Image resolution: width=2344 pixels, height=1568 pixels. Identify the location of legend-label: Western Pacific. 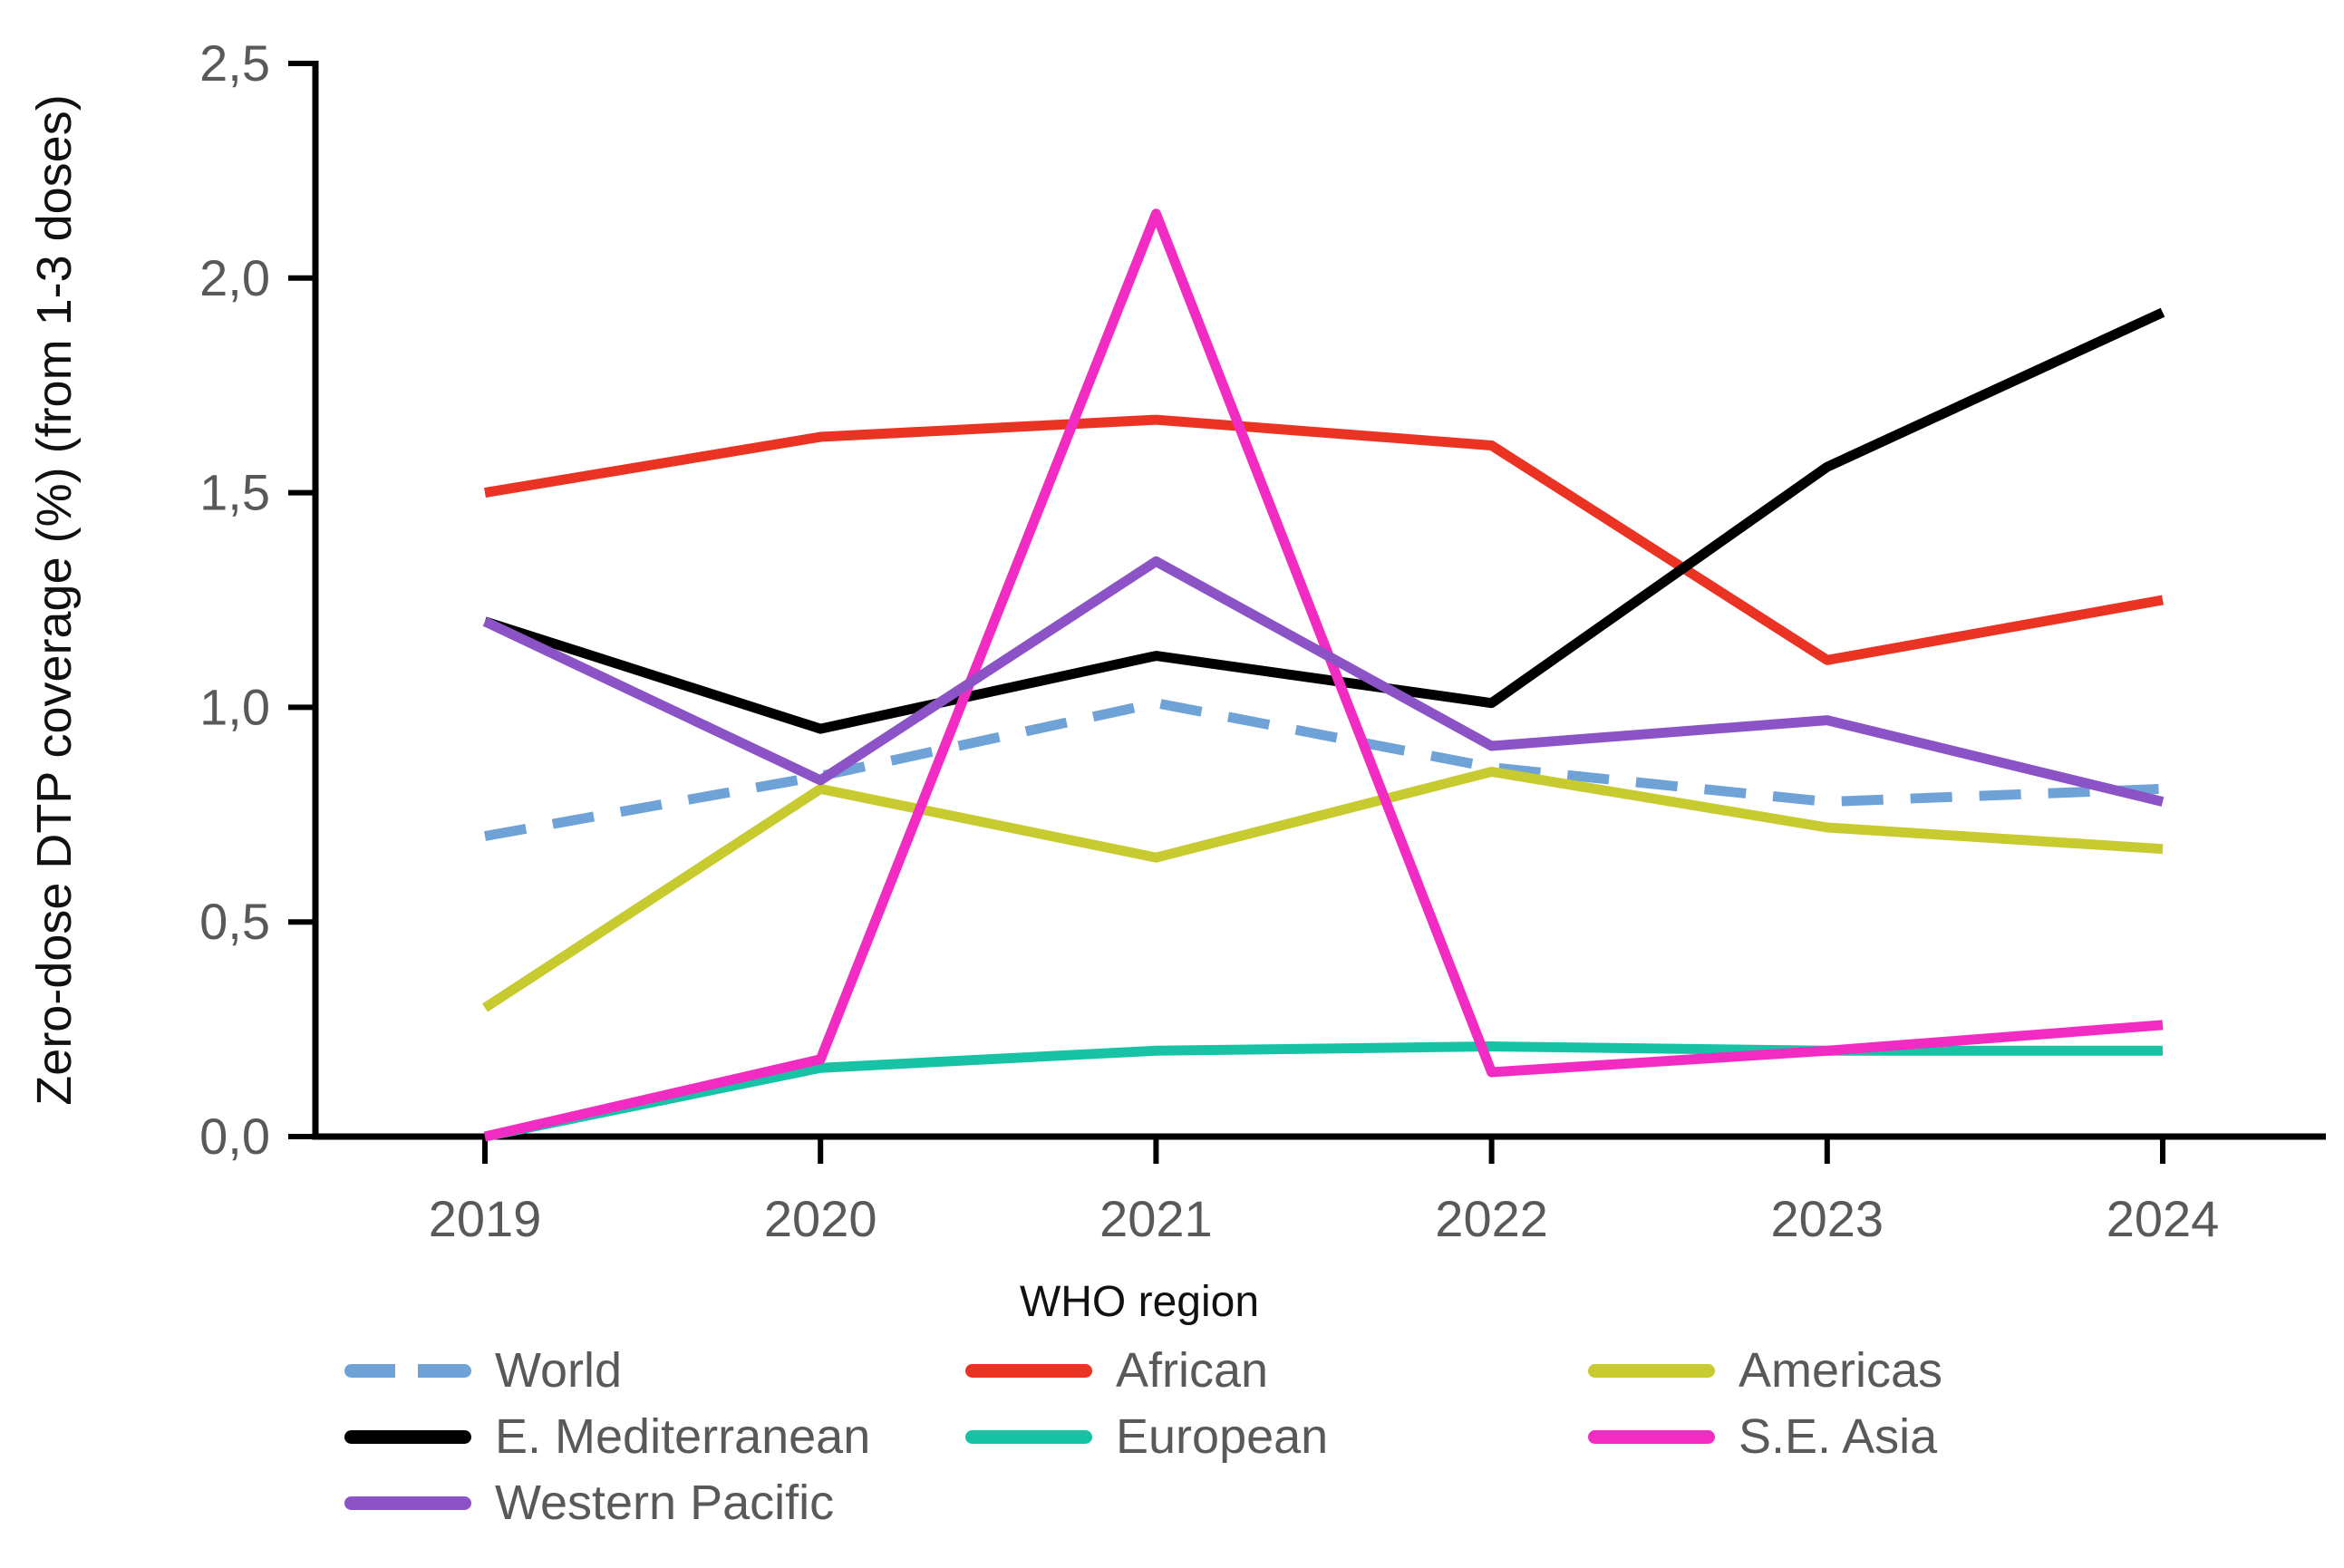
(665, 1503).